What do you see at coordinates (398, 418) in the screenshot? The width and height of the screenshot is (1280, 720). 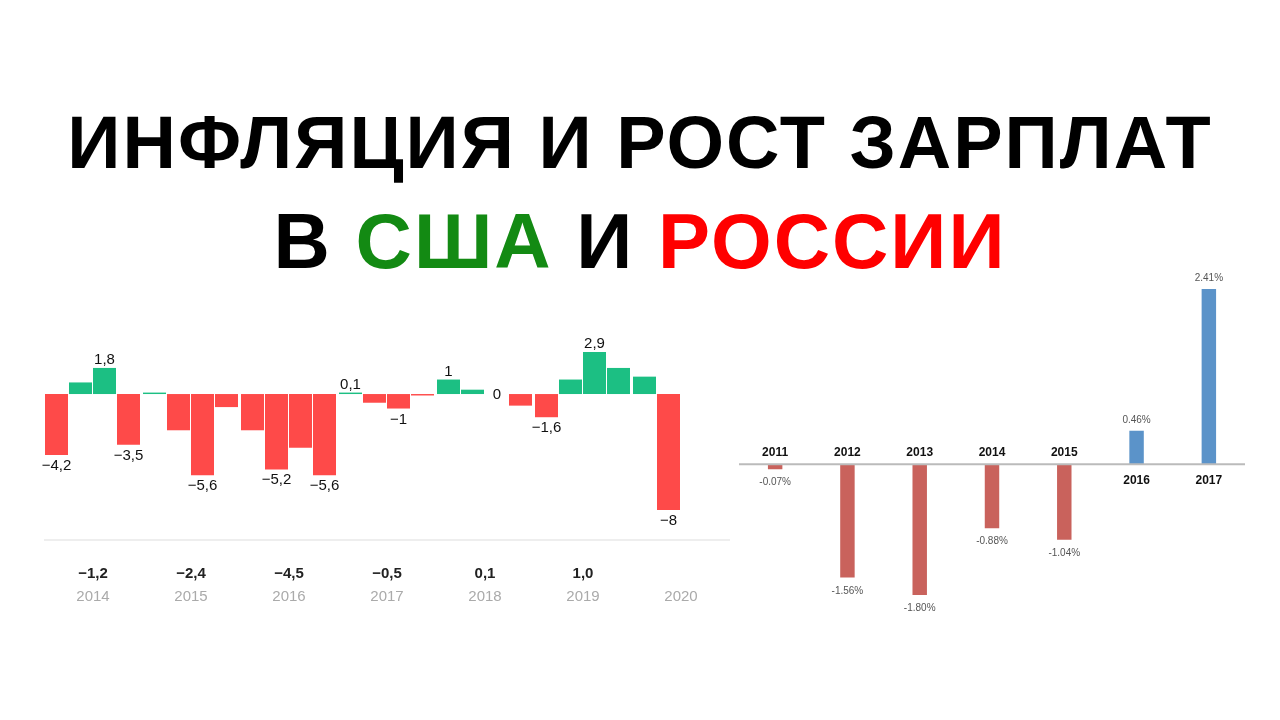 I see `data-label: −1` at bounding box center [398, 418].